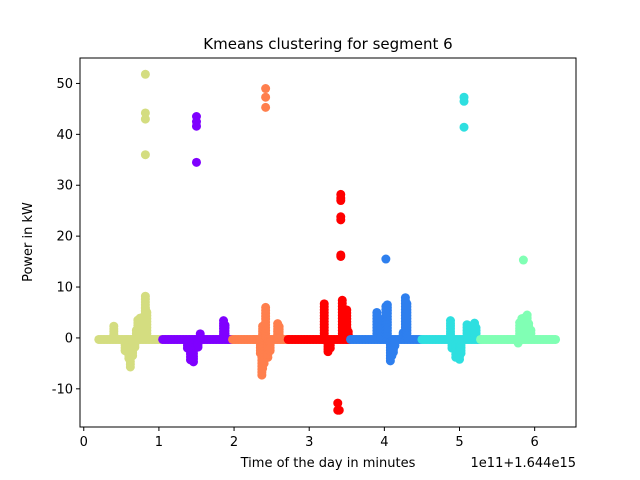  What do you see at coordinates (309, 442) in the screenshot?
I see `x-tick-label: 3` at bounding box center [309, 442].